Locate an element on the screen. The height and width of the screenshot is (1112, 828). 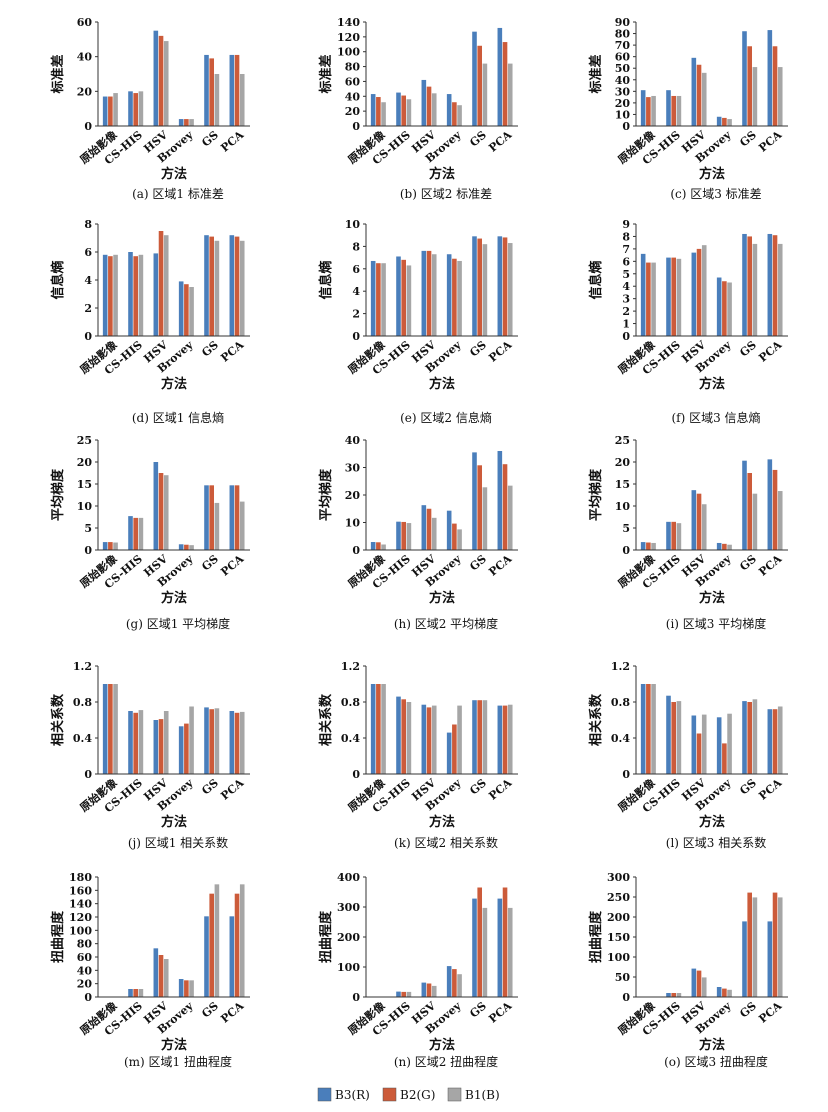
y-tick-label: 50 is located at coordinates (623, 977).